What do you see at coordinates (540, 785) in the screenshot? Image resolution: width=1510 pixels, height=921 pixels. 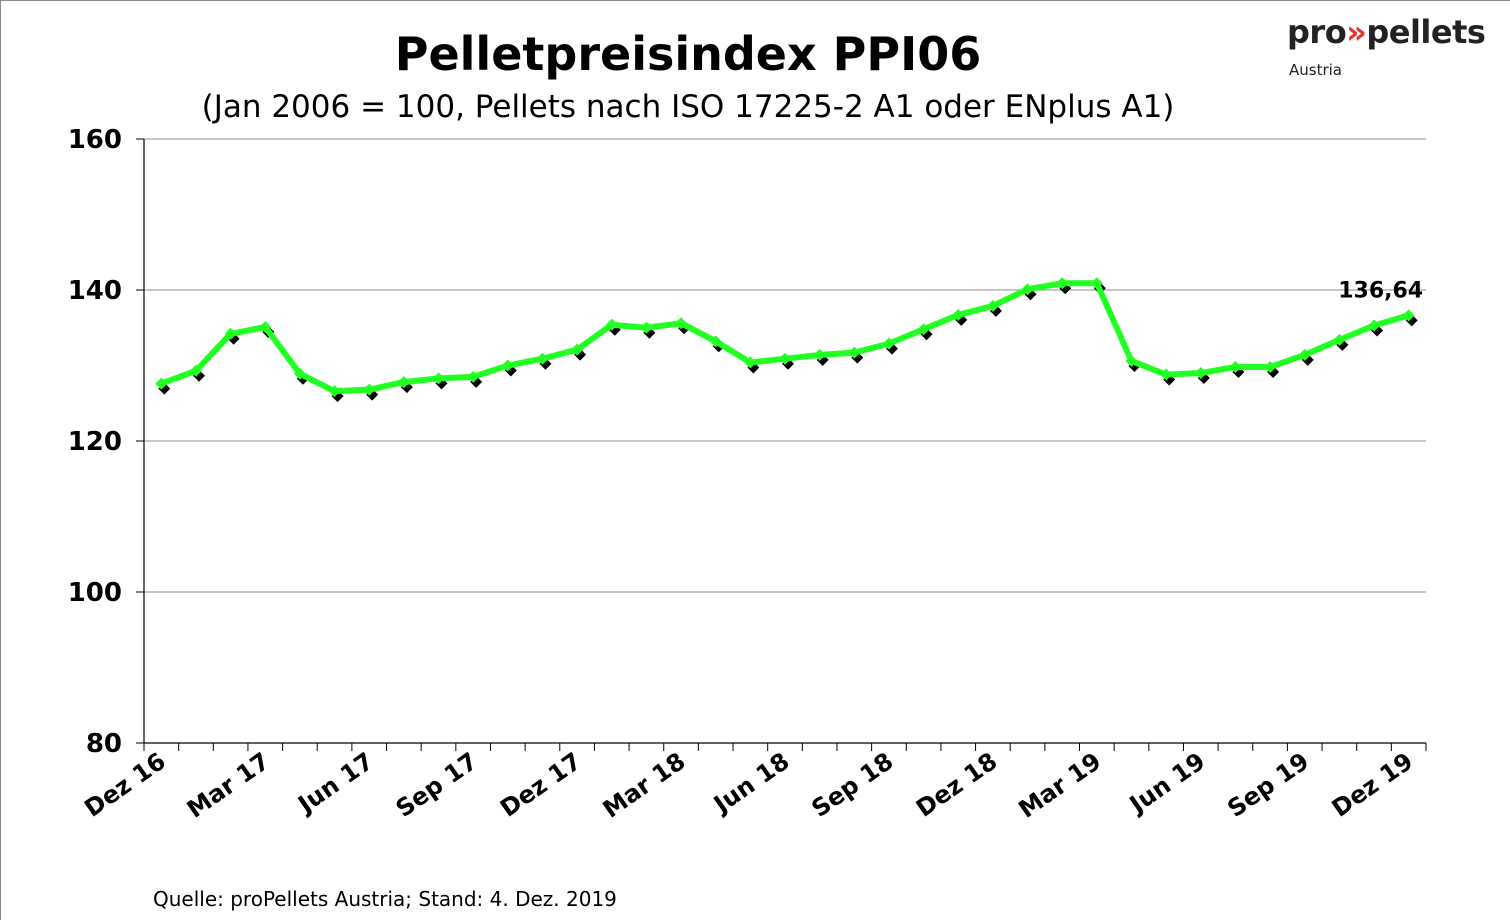 I see `x-tick-label: Dez 17` at bounding box center [540, 785].